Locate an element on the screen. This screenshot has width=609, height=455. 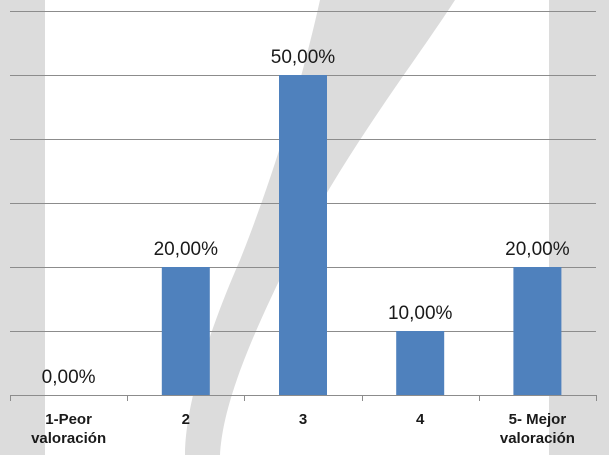
x-axis-tick-labels: 1-Peor valoración 2 3 4 5- Mejor valoración is located at coordinates (303, 429).